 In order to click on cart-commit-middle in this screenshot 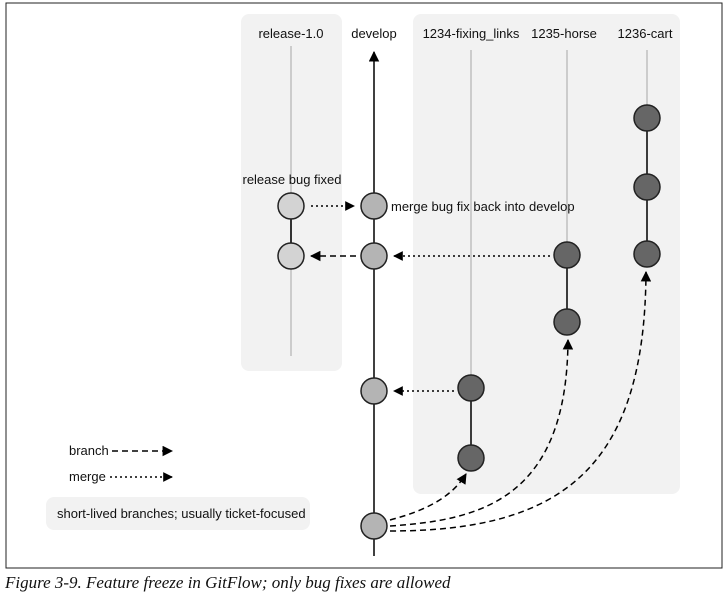, I will do `click(647, 187)`.